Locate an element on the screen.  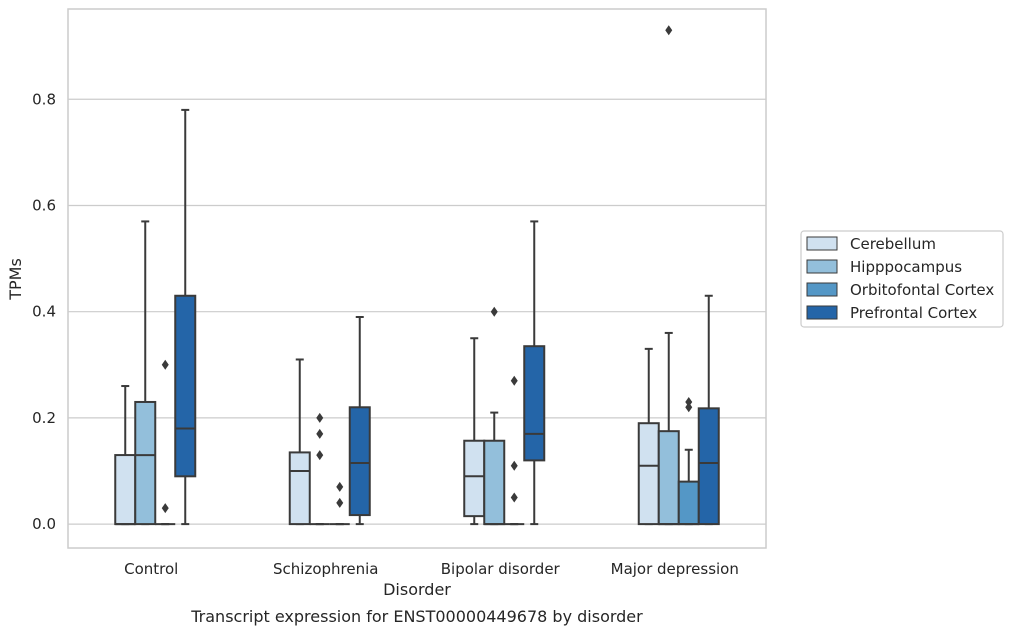
y-tick-label: 0.6 is located at coordinates (44, 205).